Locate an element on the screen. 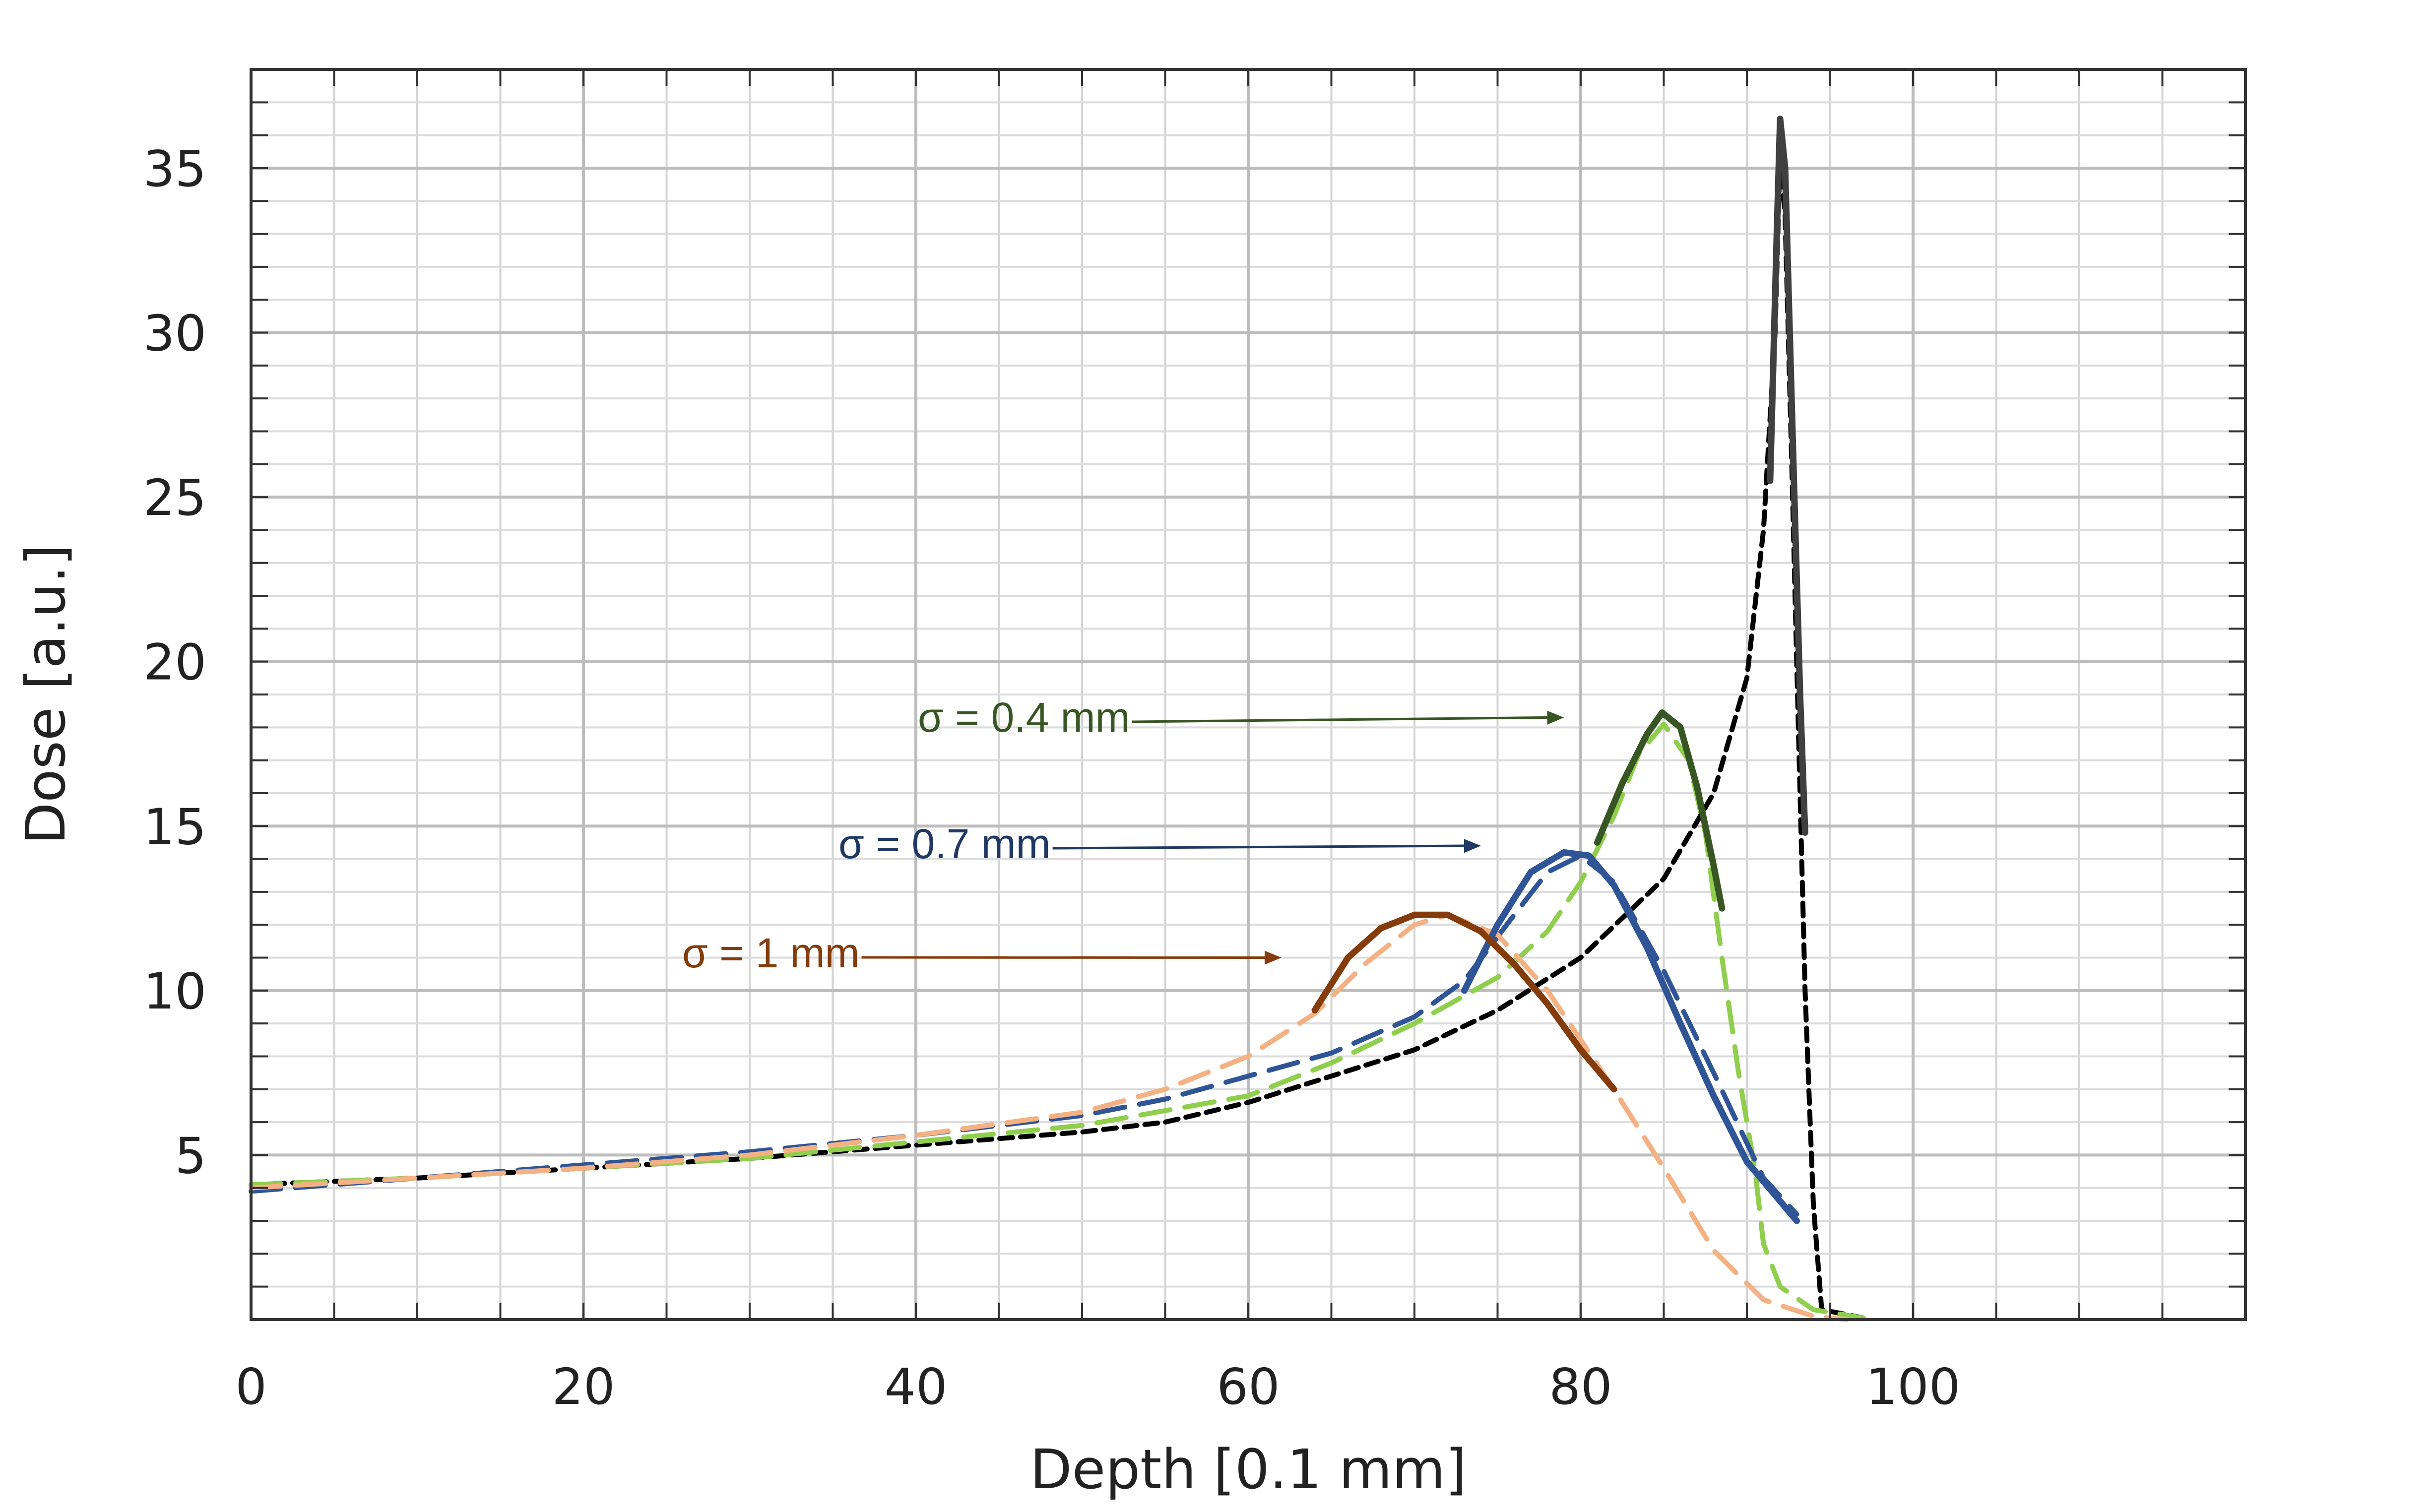  y-tick-label: 10 is located at coordinates (174, 991).